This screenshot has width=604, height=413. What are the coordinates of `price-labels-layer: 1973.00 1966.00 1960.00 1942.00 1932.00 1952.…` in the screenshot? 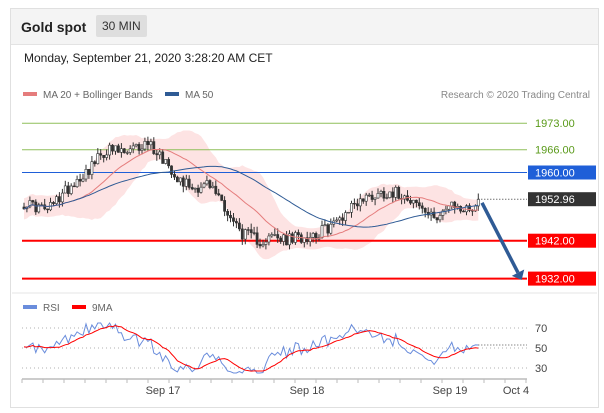 It's located at (537, 202).